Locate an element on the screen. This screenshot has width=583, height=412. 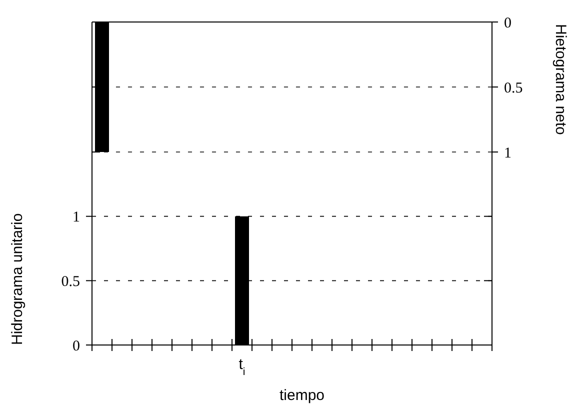
x-tick-label: t$_{i}$ is located at coordinates (242, 367).